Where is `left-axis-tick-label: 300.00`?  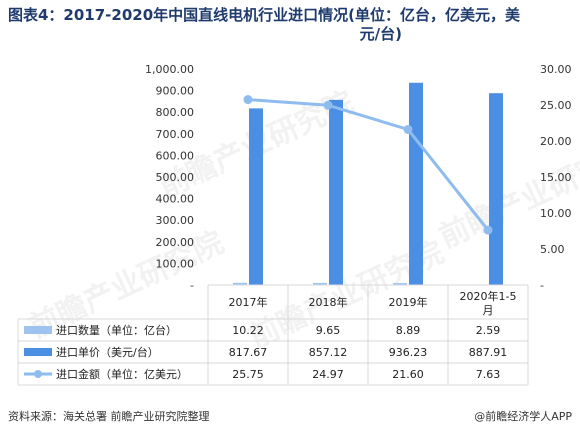
left-axis-tick-label: 300.00 is located at coordinates (175, 220).